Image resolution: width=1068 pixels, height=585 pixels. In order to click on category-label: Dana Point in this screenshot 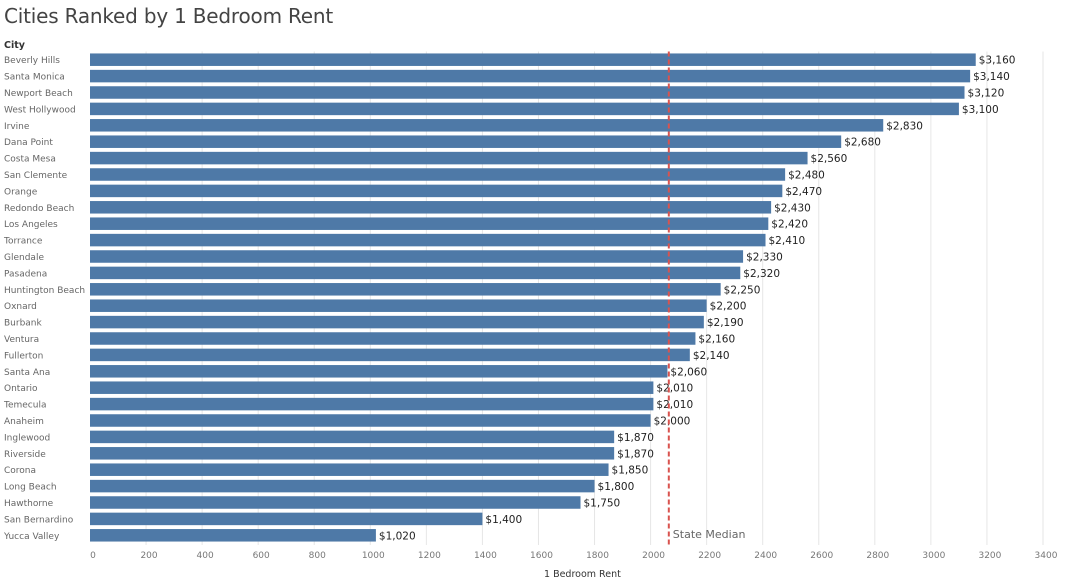, I will do `click(28, 143)`.